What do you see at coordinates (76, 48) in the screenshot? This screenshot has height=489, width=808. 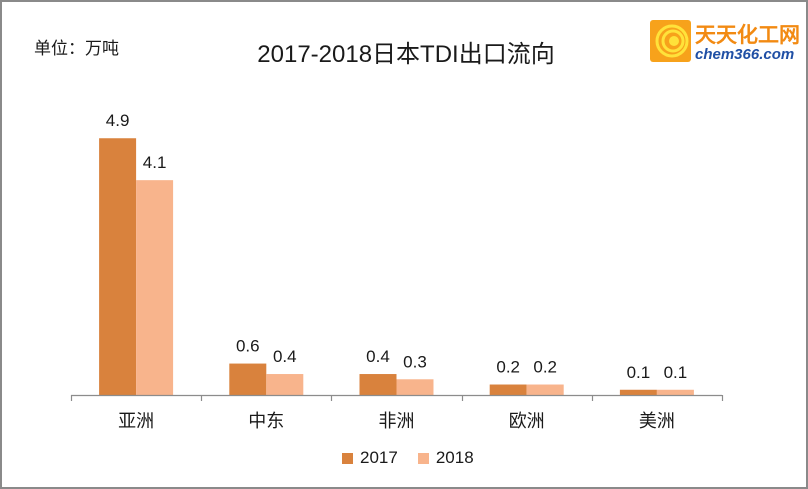 I see `unit-label: 单位：万吨` at bounding box center [76, 48].